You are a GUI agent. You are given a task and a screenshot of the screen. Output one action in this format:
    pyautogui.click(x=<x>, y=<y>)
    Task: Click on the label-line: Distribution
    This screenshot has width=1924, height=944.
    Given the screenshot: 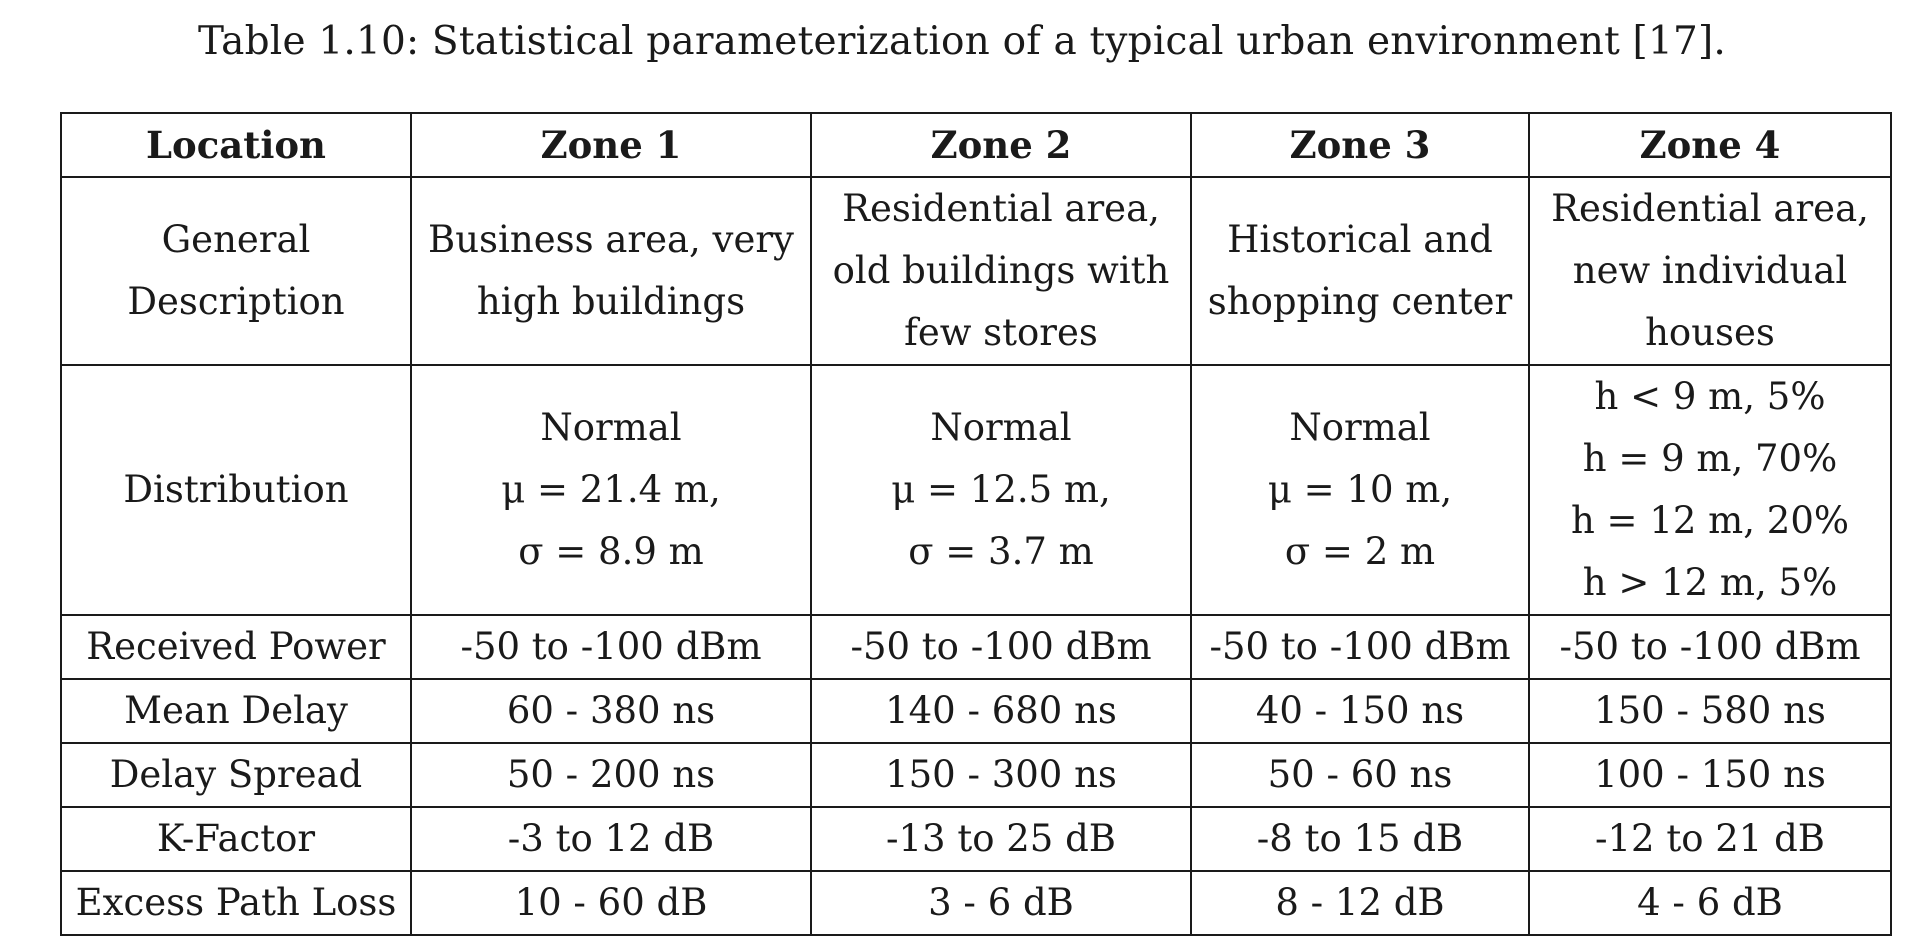 What is the action you would take?
    pyautogui.click(x=236, y=489)
    